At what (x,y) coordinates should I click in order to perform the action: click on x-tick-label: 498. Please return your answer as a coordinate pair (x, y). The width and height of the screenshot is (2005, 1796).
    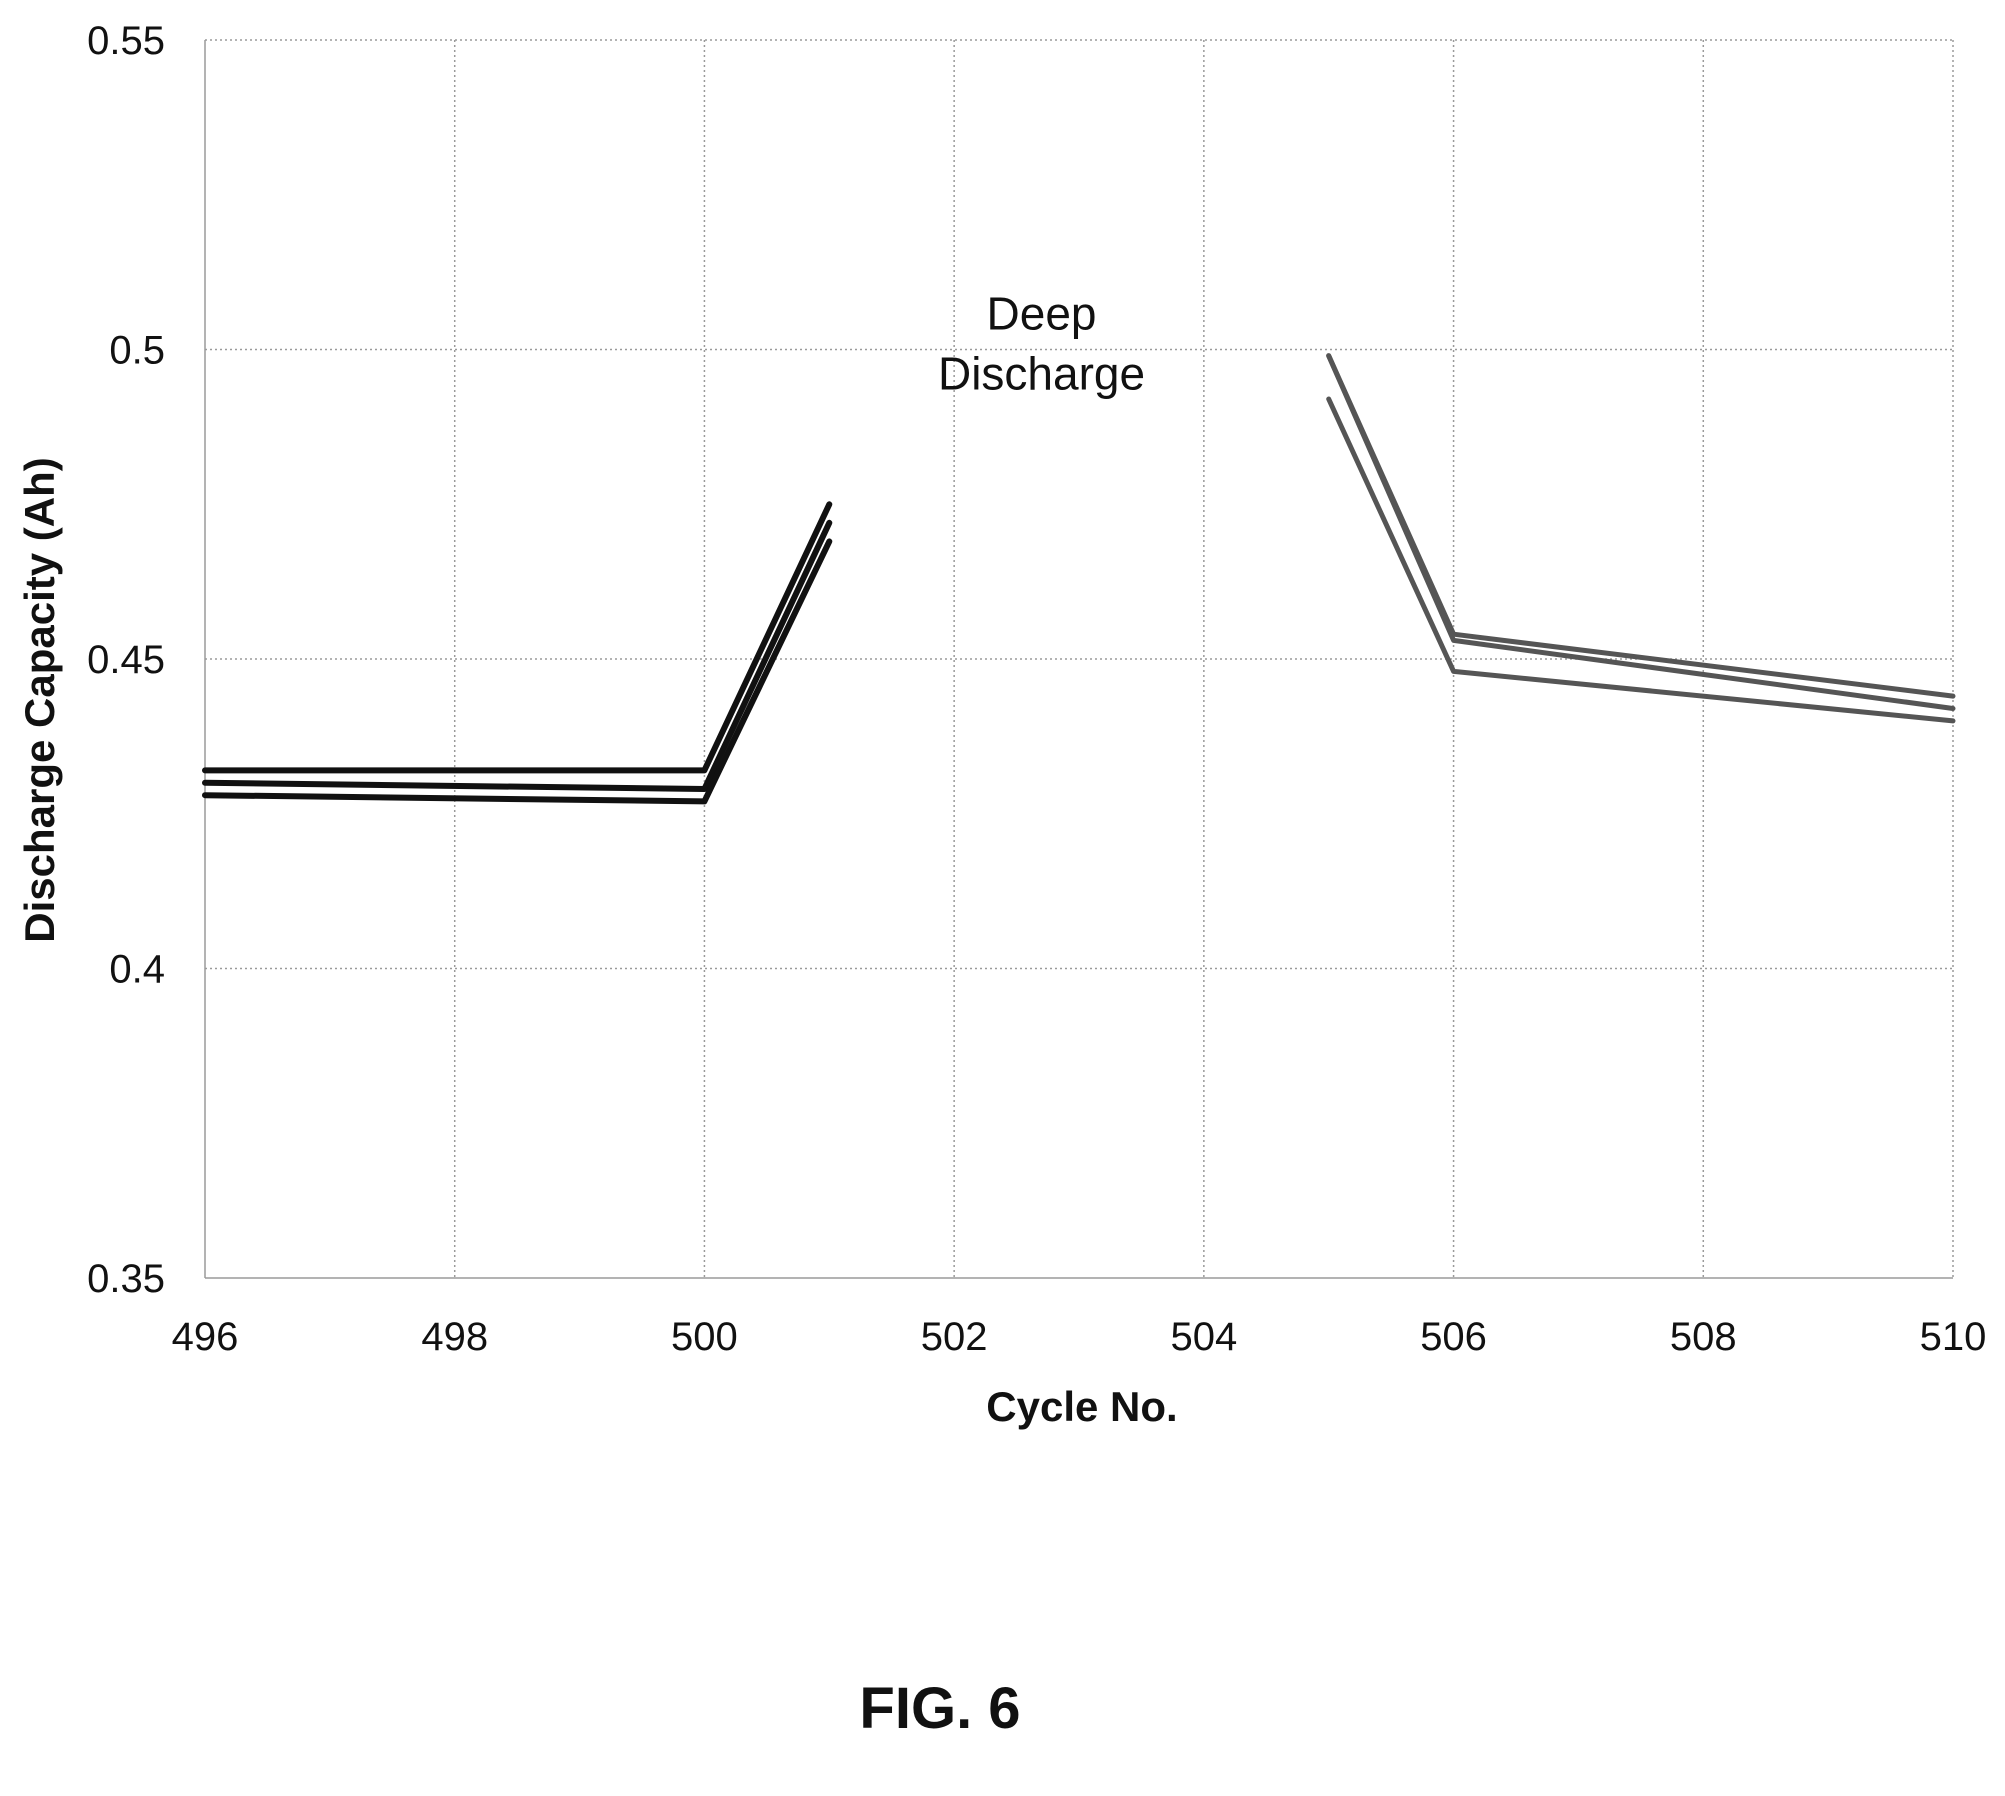
    Looking at the image, I should click on (454, 1337).